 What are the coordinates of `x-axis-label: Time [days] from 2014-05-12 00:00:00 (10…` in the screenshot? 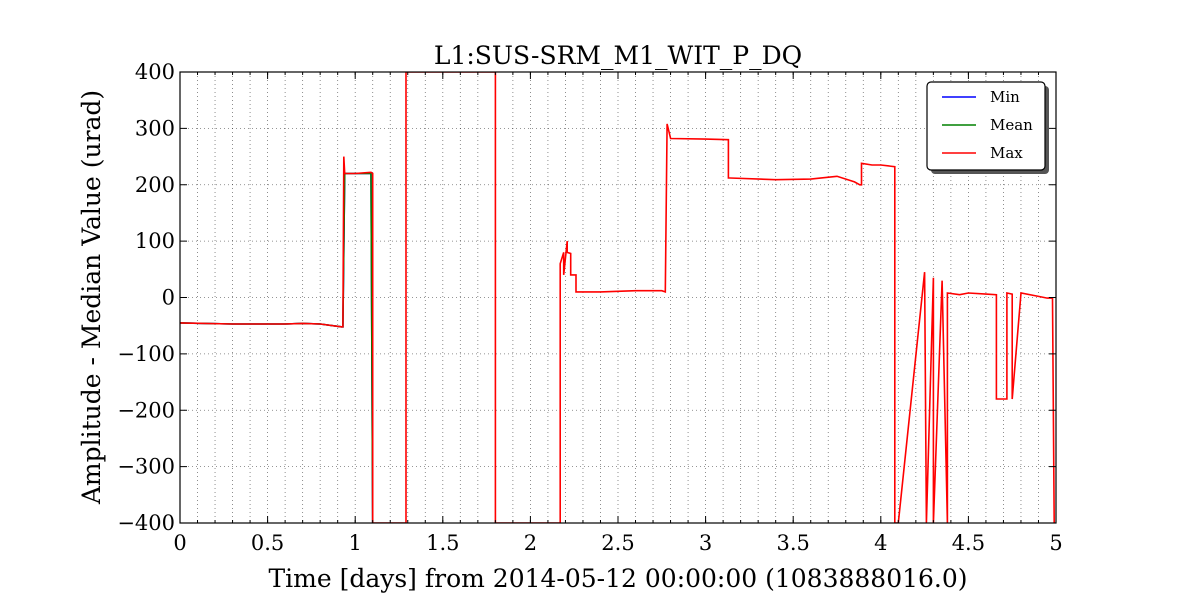 It's located at (617, 578).